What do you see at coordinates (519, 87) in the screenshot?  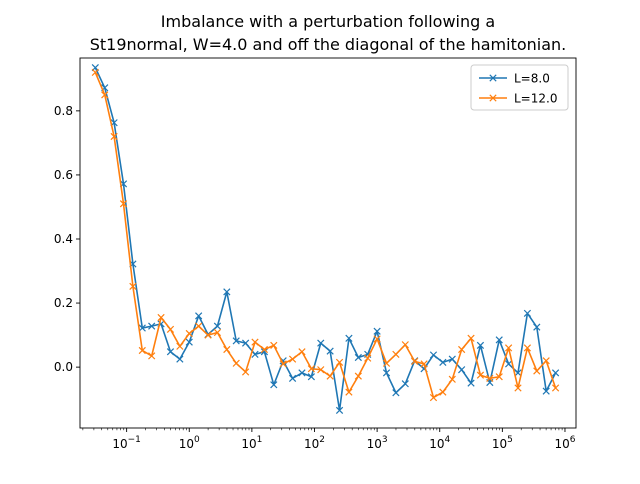 I see `legend: L=8.0 L=12.0` at bounding box center [519, 87].